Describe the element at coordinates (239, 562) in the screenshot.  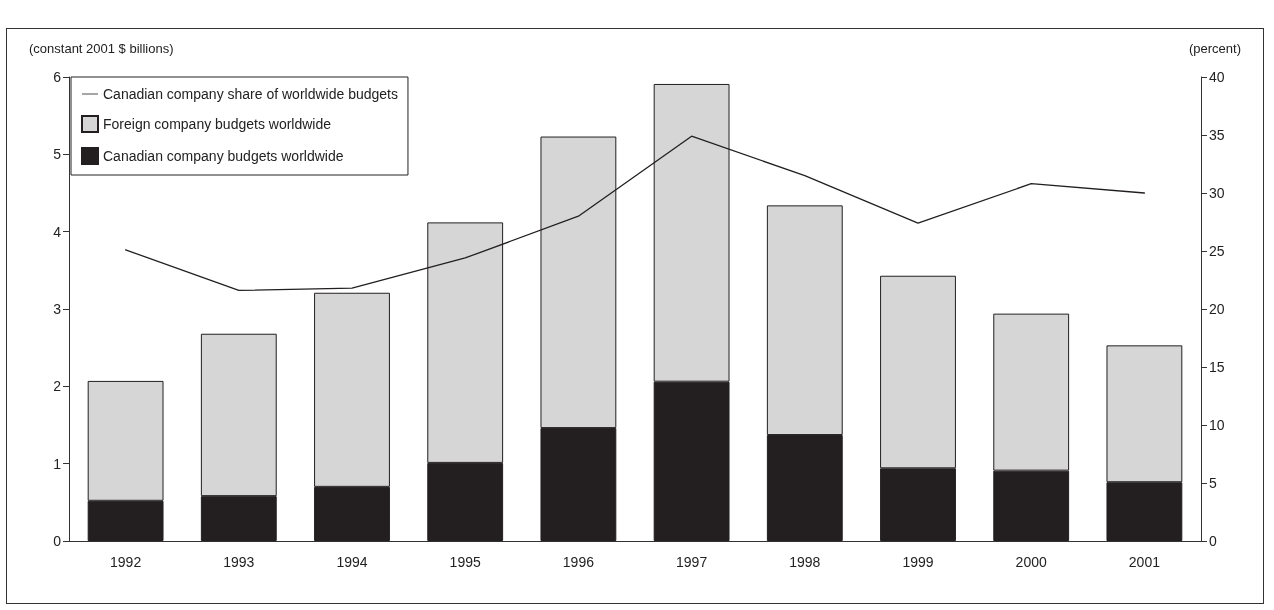
I see `x-tick-label: 1993` at that location.